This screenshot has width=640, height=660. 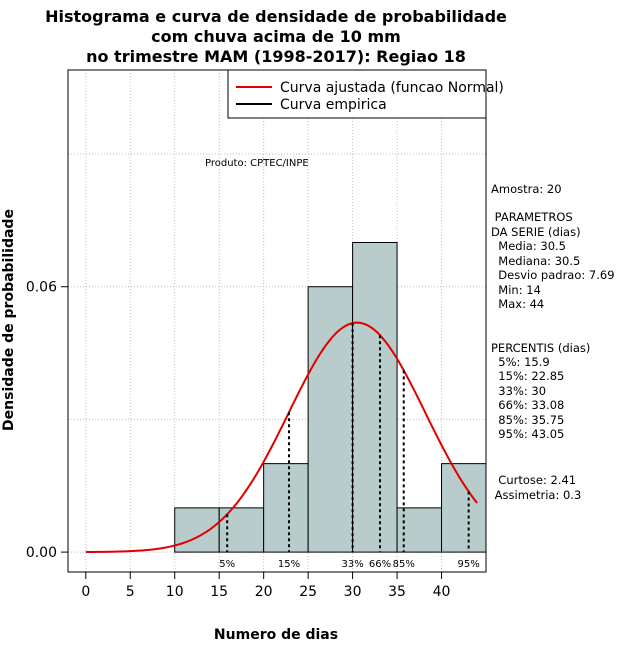 I want to click on stat-line: Max: 44, so click(x=517, y=304).